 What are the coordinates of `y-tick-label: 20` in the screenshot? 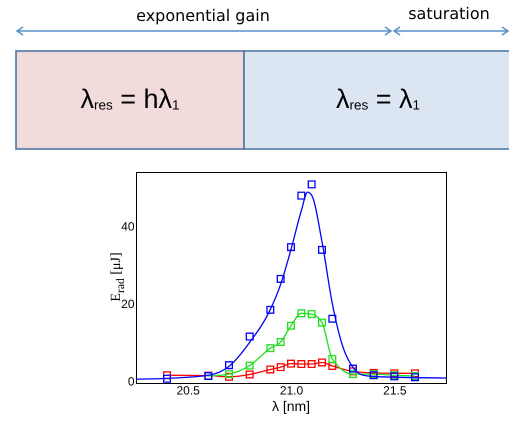 It's located at (128, 304).